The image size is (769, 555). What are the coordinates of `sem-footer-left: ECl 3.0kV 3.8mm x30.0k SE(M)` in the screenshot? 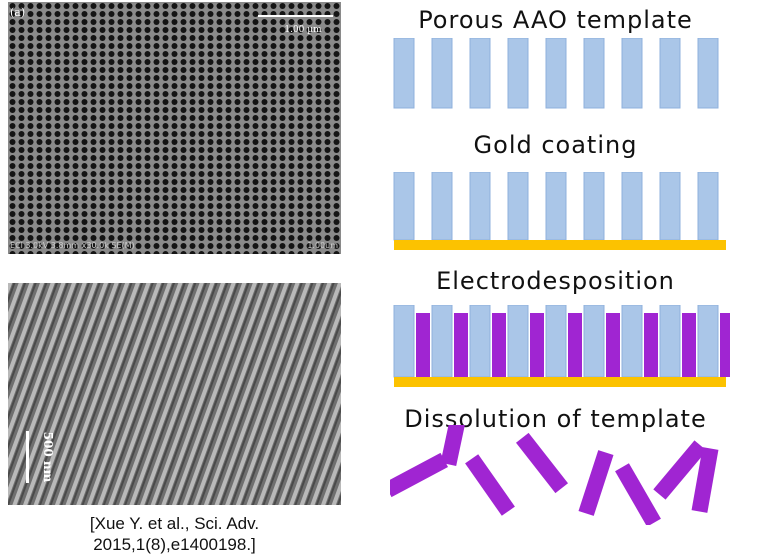 It's located at (72, 245).